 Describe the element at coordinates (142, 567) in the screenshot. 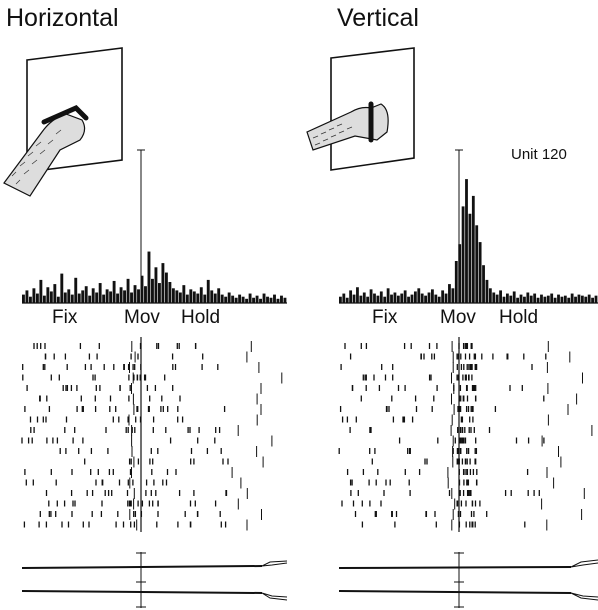

I see `trace-upper` at that location.